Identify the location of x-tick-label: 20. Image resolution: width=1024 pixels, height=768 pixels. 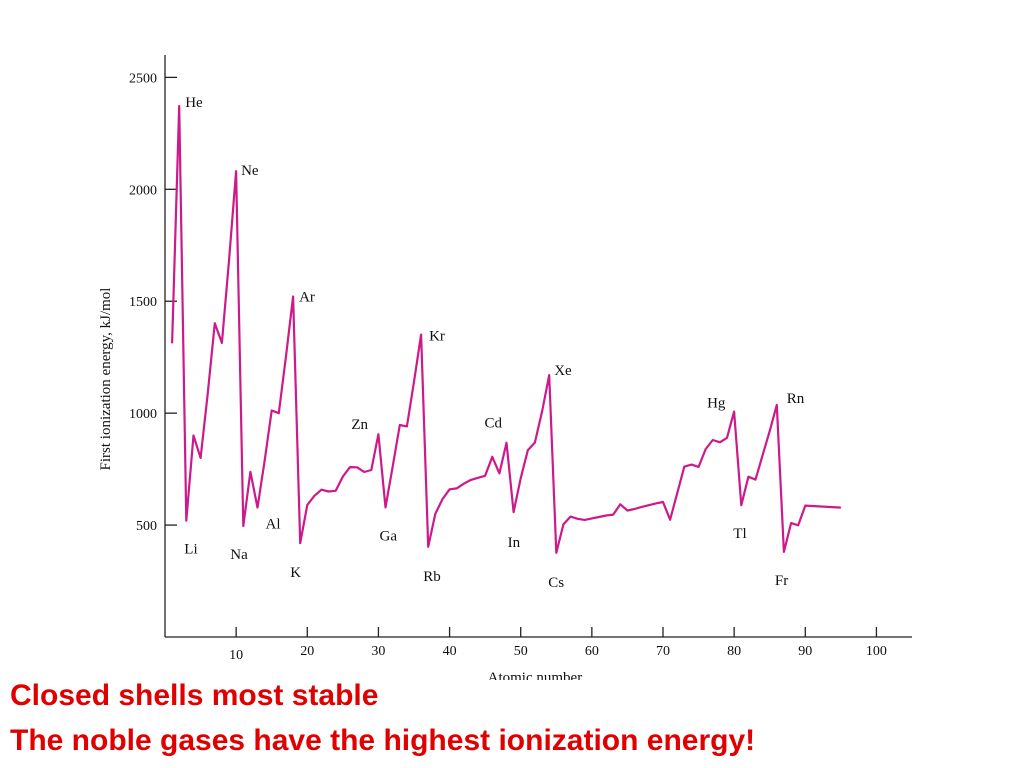
(307, 651).